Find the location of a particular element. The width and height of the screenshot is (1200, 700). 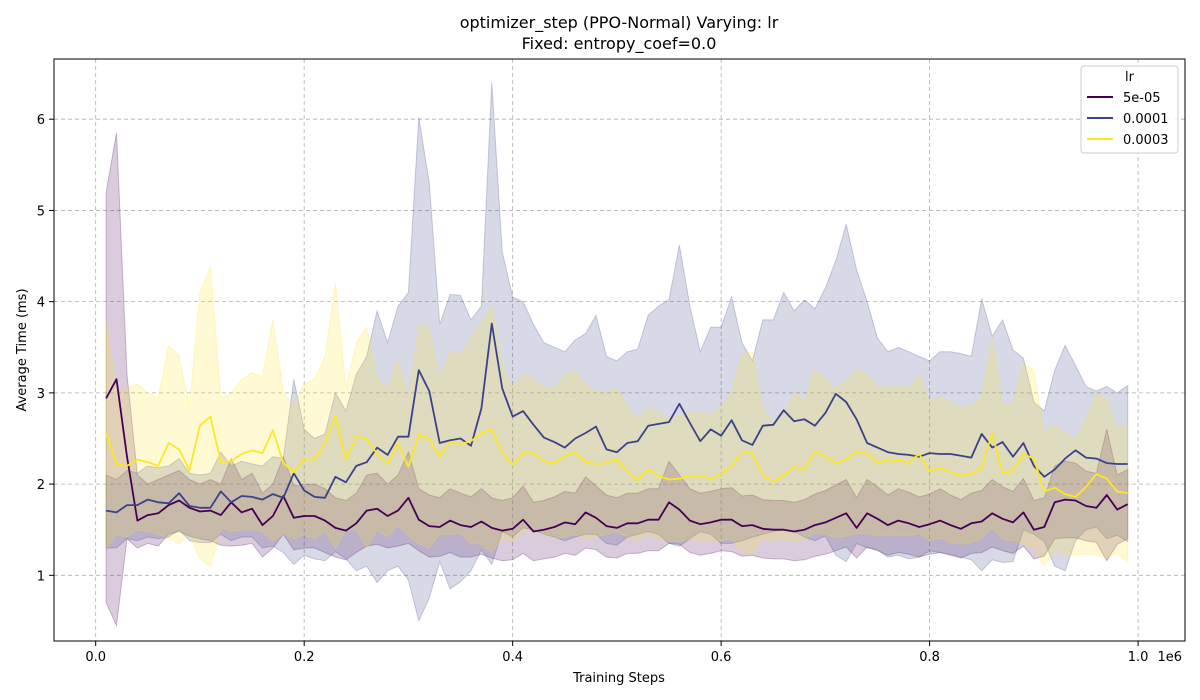

x-tick-label: 0.8 is located at coordinates (929, 657).